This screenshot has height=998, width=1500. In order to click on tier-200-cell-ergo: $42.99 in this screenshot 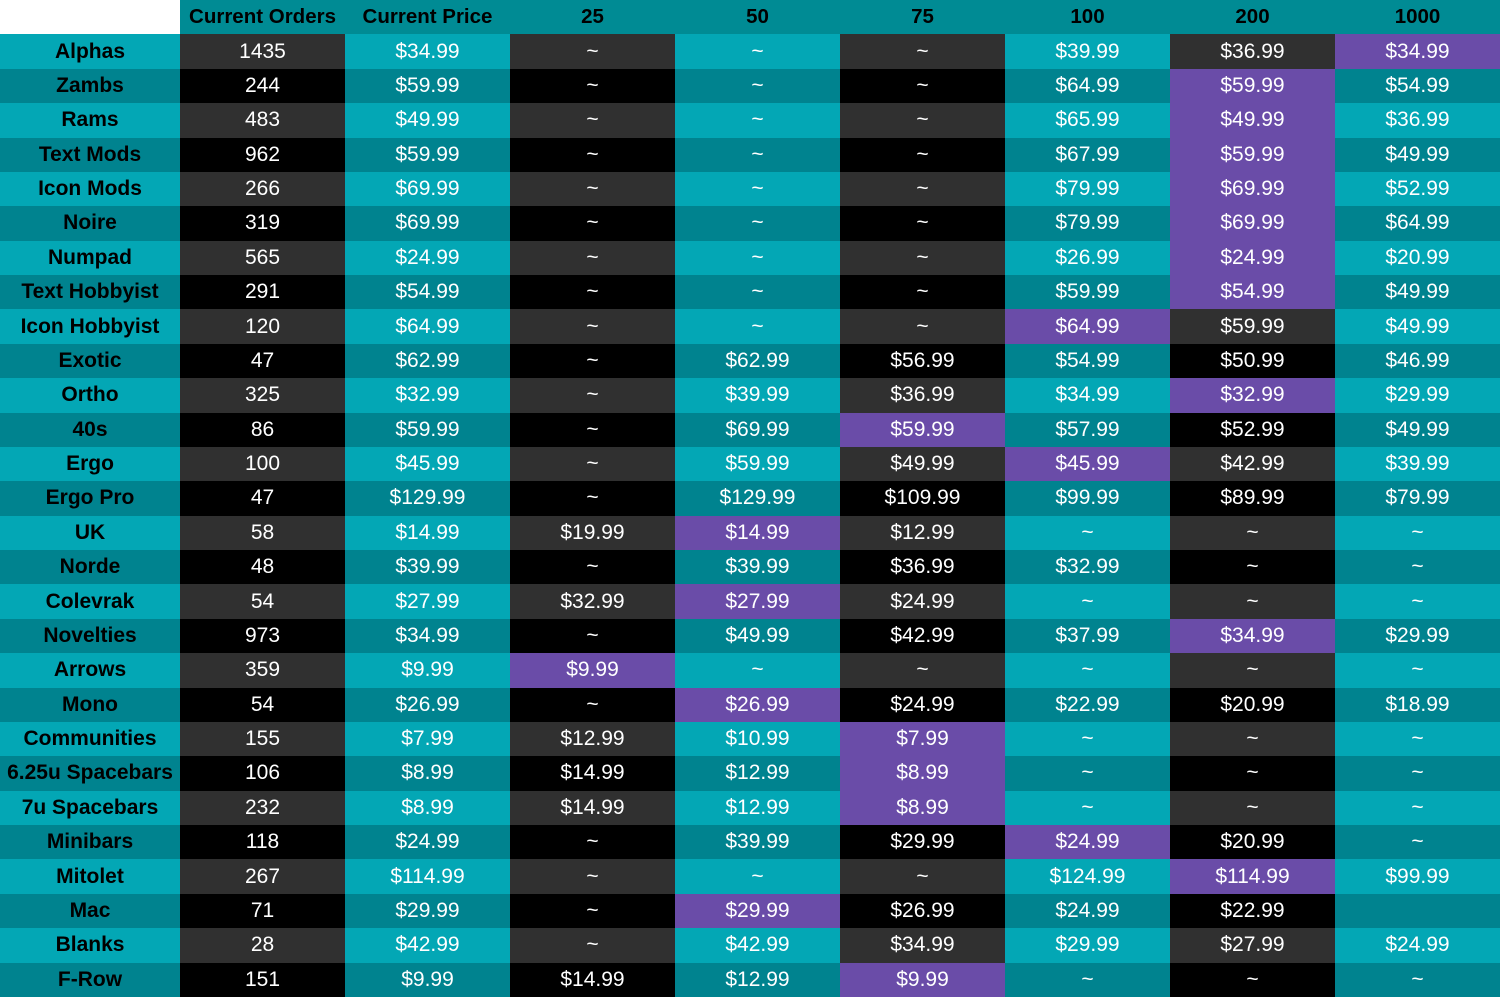, I will do `click(1252, 464)`.